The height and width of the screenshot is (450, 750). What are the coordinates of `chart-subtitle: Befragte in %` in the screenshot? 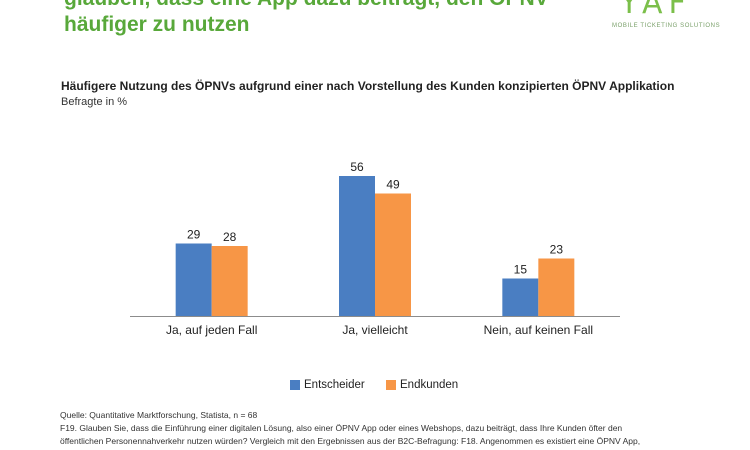 It's located at (94, 102).